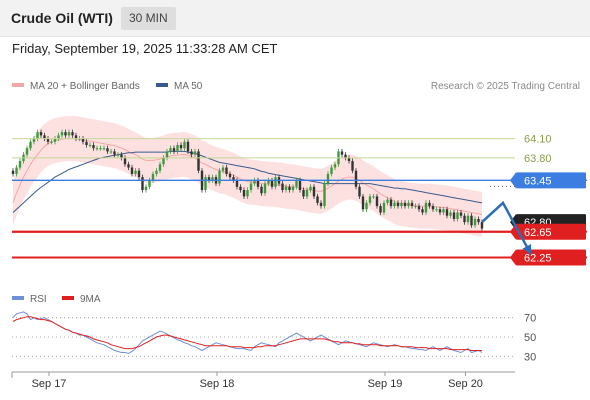 This screenshot has width=590, height=400. I want to click on x-tick-label: Sep 18, so click(217, 384).